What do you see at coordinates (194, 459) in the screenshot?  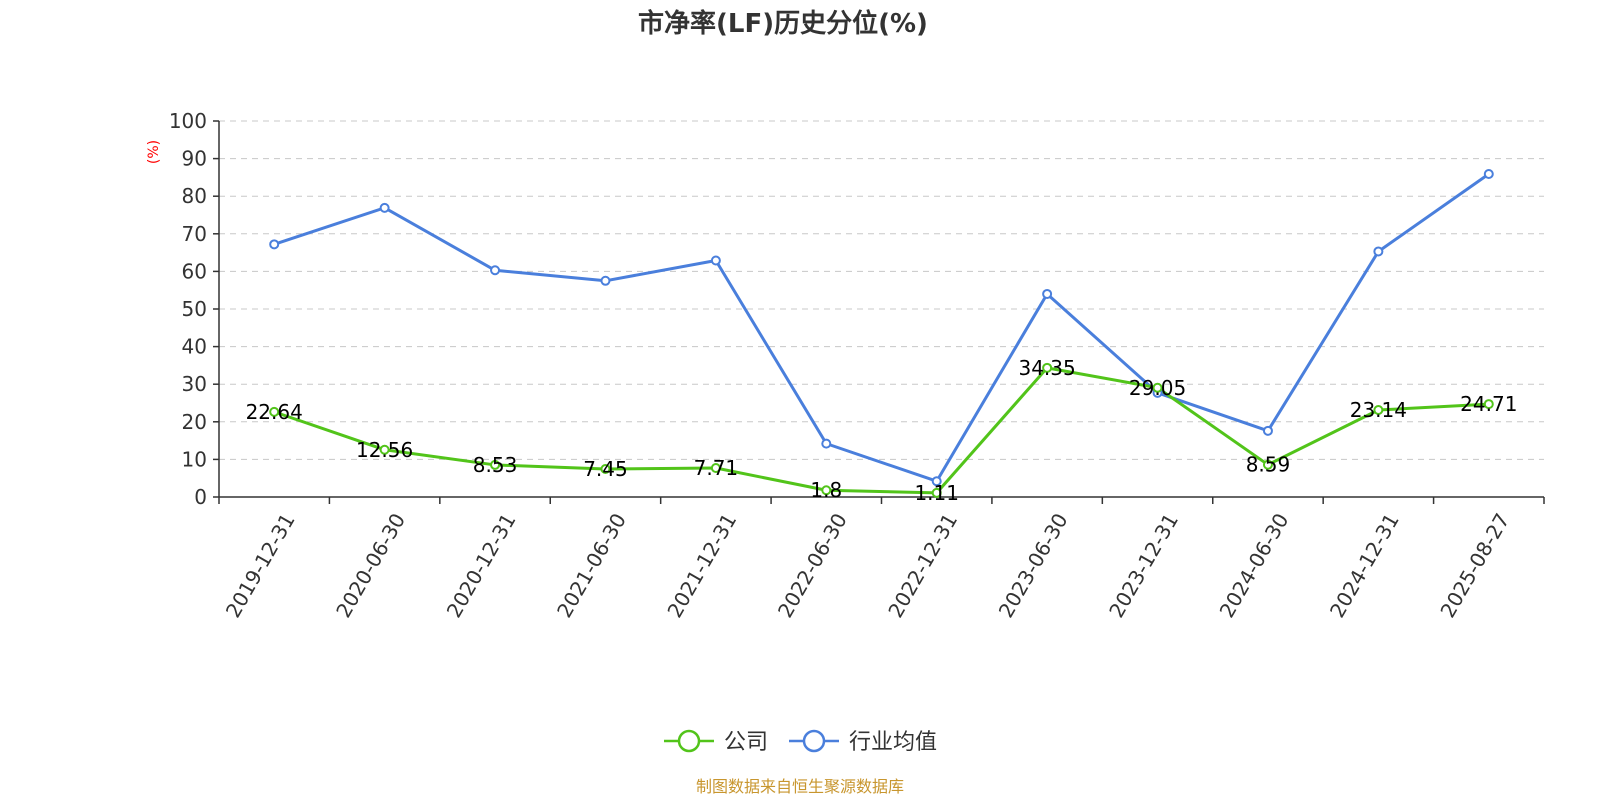 I see `y-axis-tick-label: 10` at bounding box center [194, 459].